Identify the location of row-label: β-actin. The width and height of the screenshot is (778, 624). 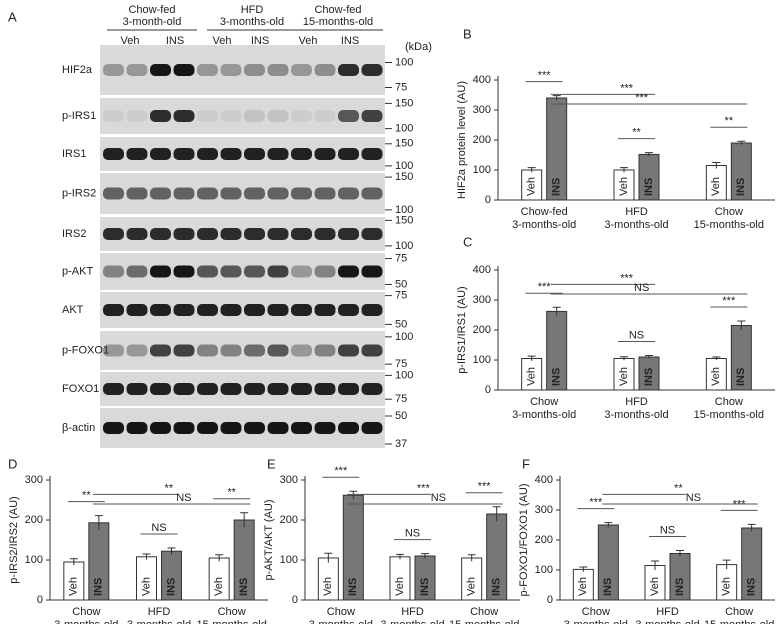
(78, 428).